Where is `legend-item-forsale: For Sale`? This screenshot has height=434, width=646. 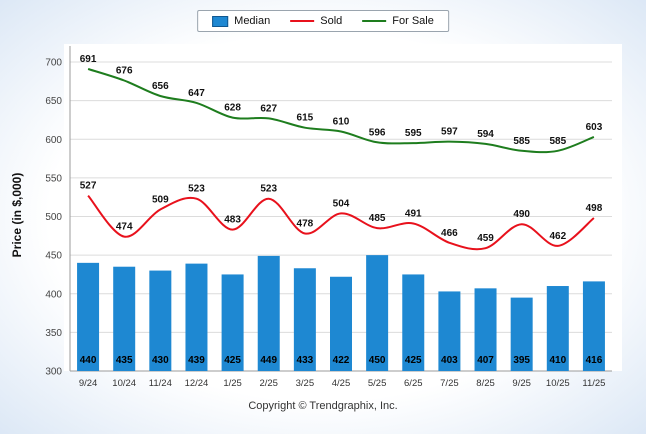 legend-item-forsale: For Sale is located at coordinates (398, 21).